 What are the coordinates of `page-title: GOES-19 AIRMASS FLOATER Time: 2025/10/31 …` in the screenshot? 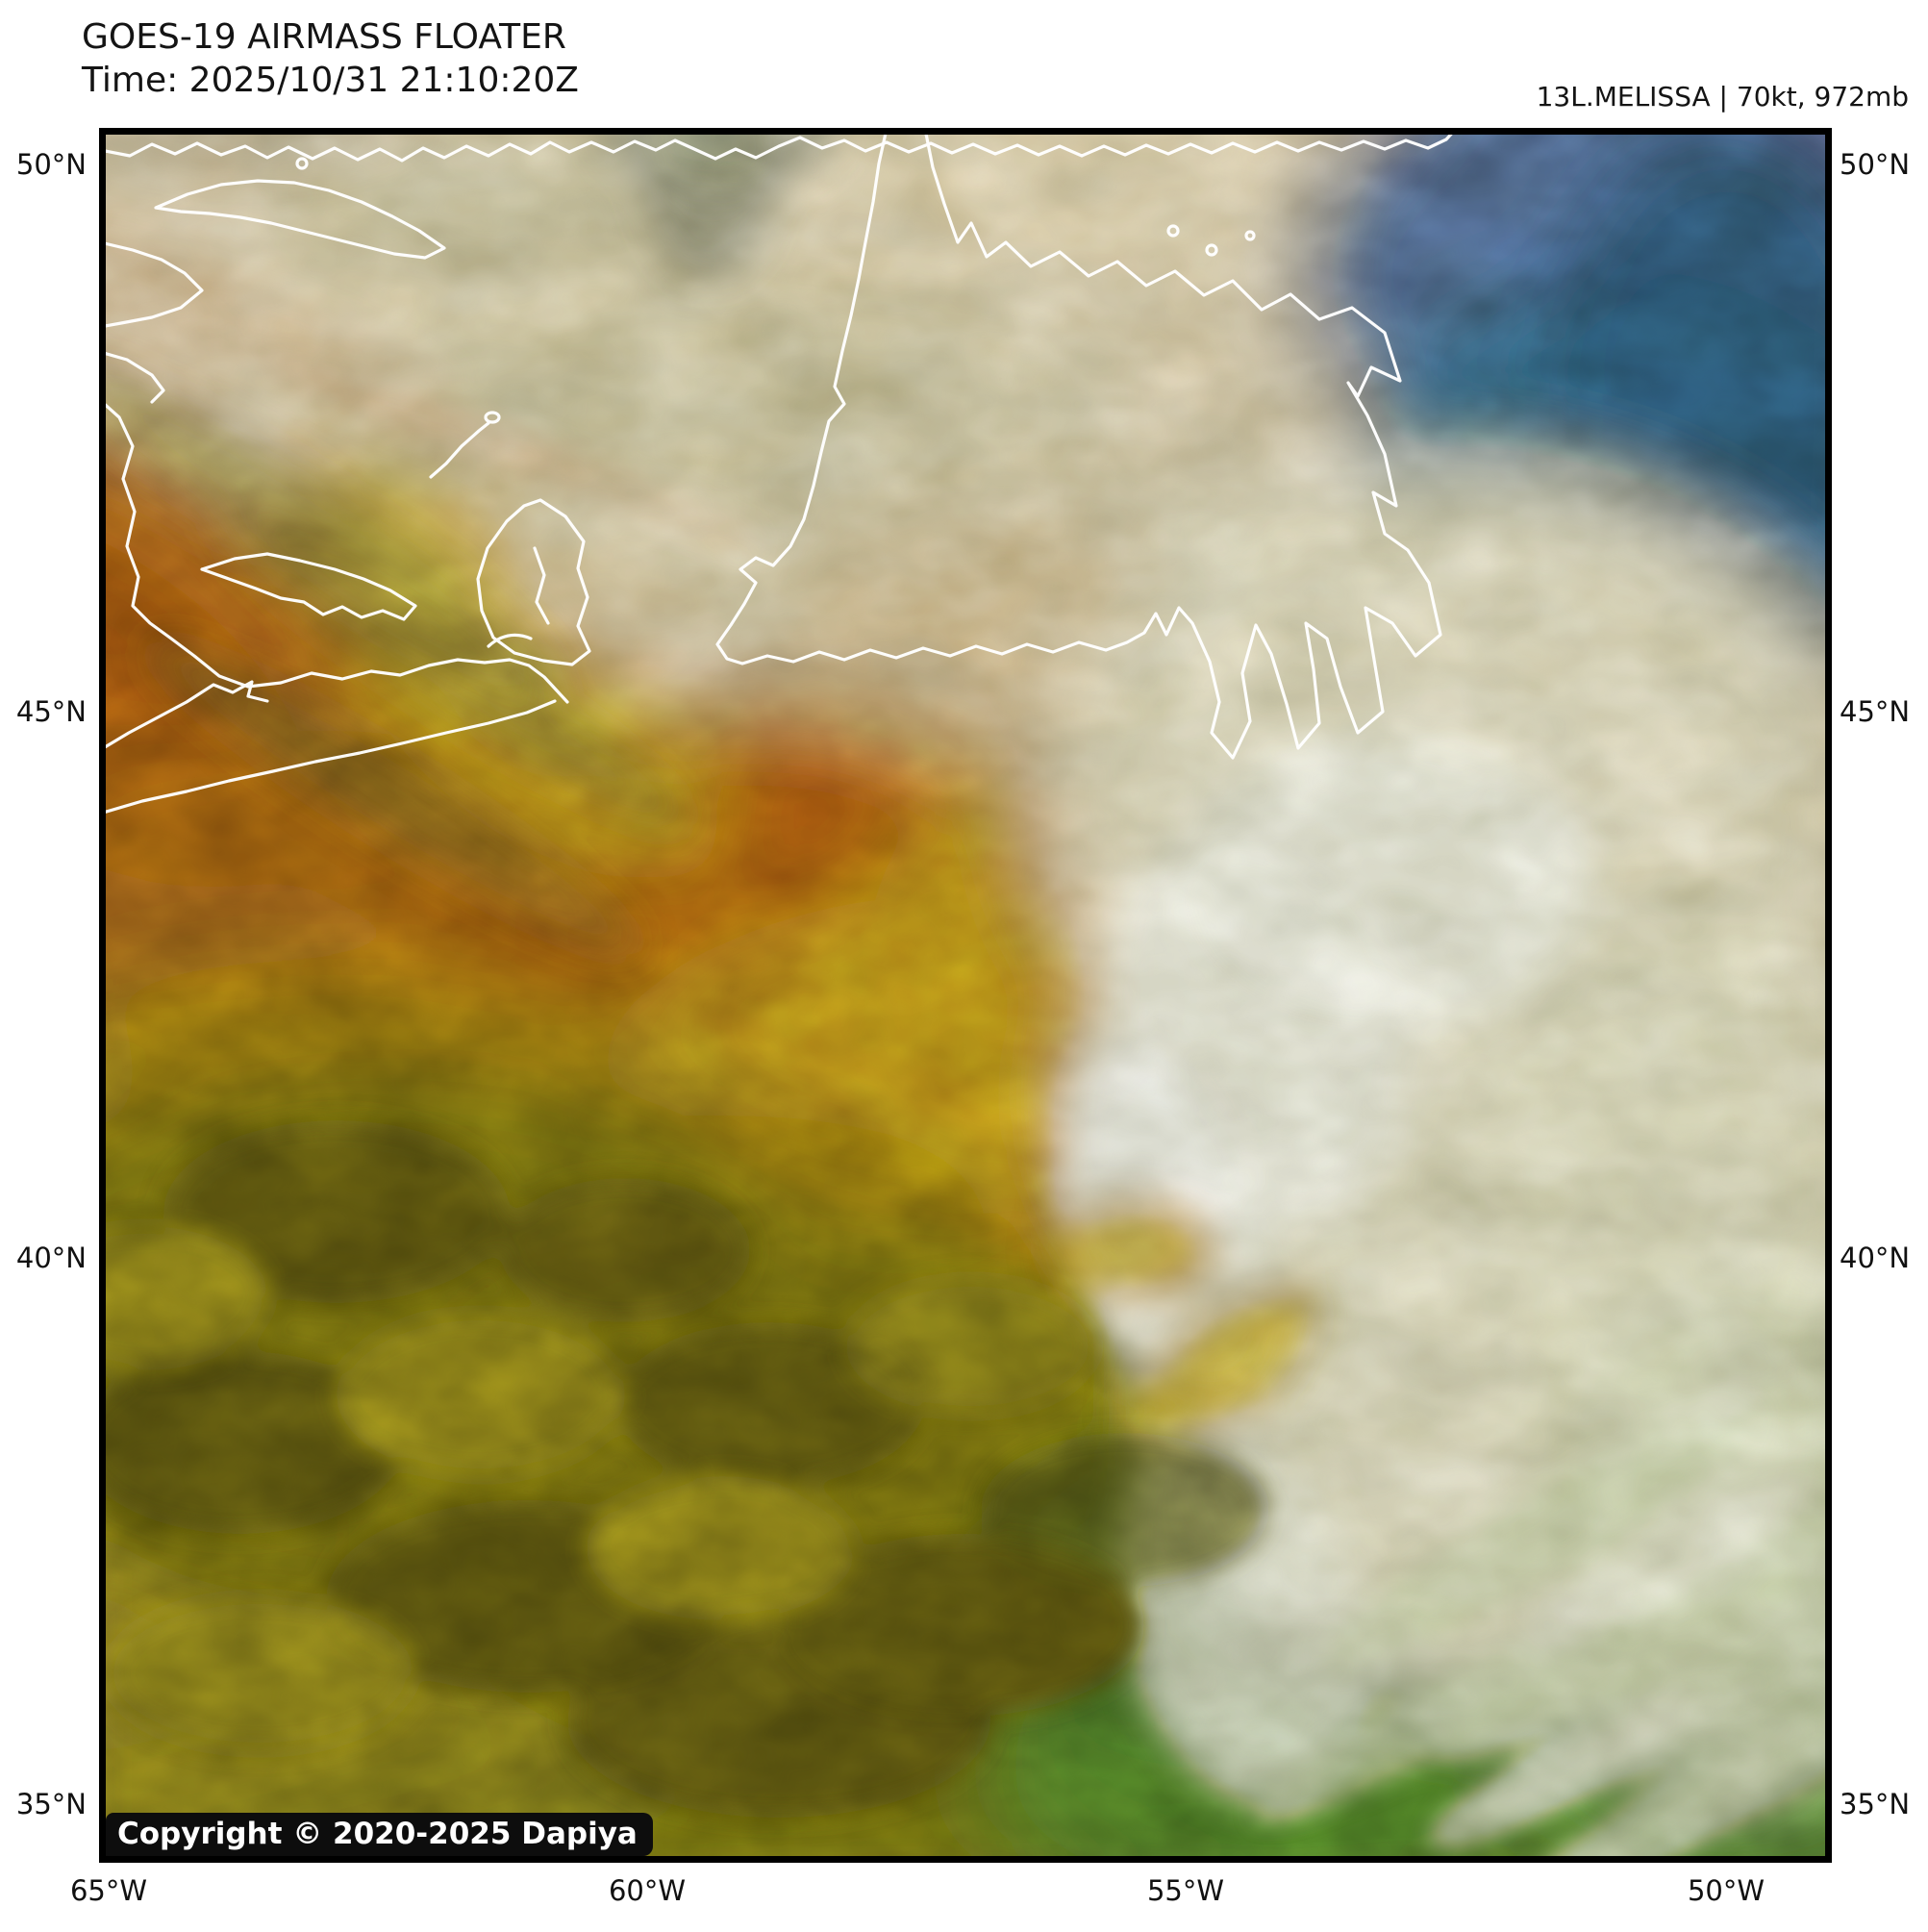 It's located at (330, 58).